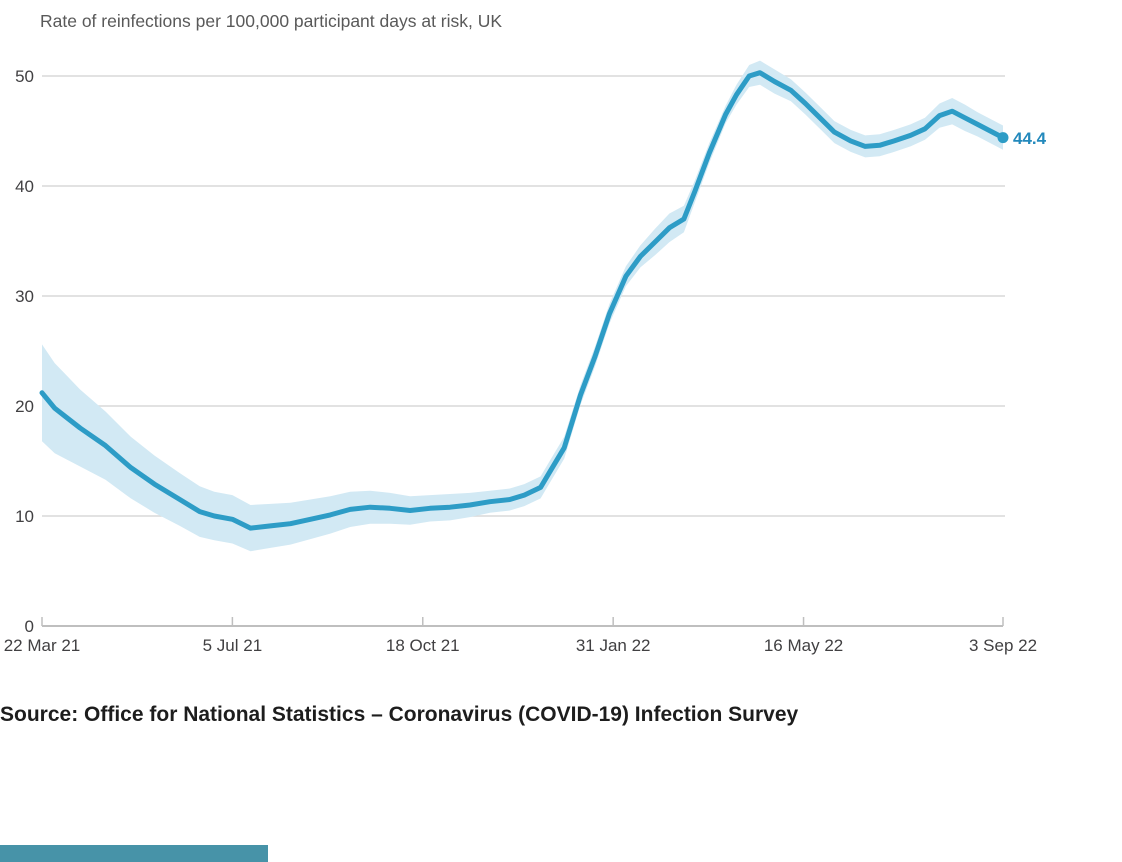  Describe the element at coordinates (134, 853) in the screenshot. I see `bottom-accent-bar` at that location.